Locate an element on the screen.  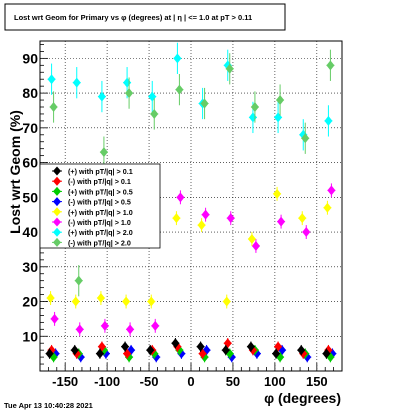
y-axis-title: Lost wrt Geom (%) is located at coordinates (15, 172).